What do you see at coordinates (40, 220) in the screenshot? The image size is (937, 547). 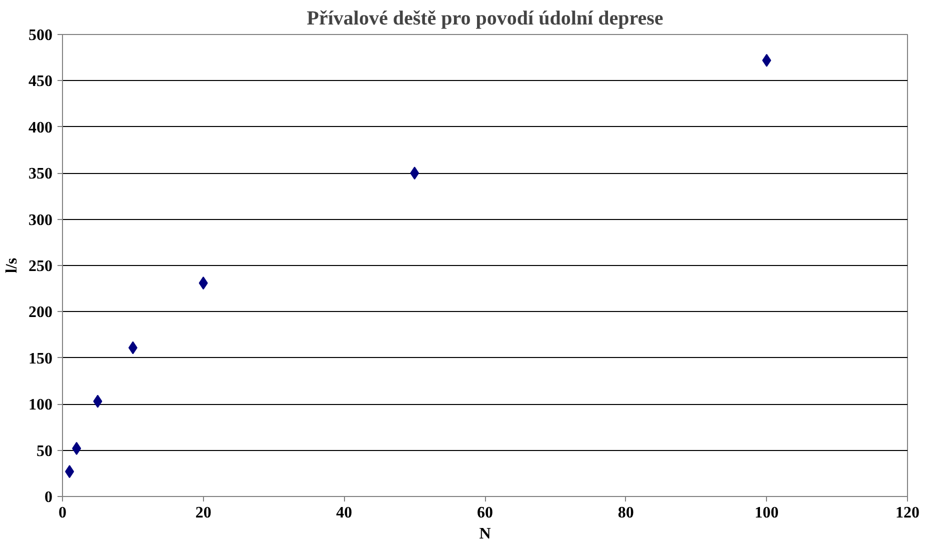 I see `y-tick-label: 300` at bounding box center [40, 220].